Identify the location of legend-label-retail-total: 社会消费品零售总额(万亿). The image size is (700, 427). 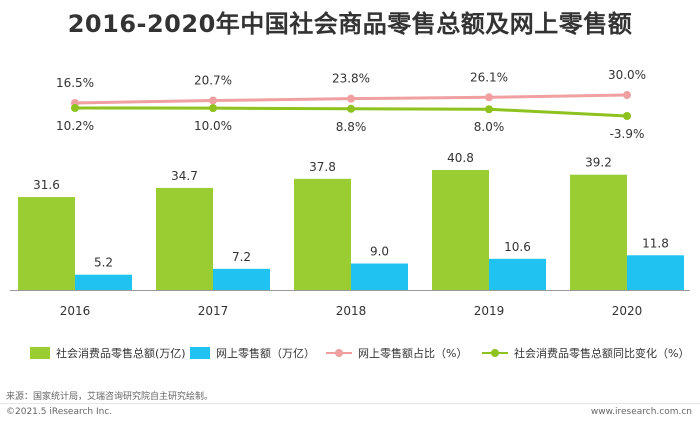
(121, 353).